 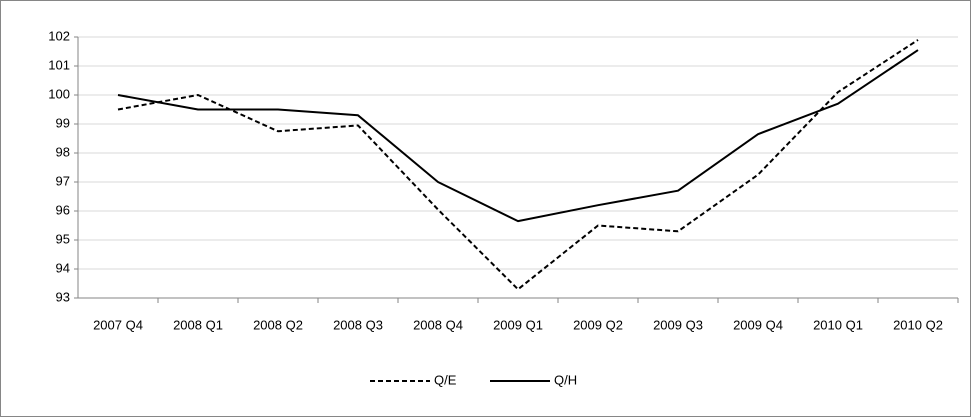 What do you see at coordinates (63, 180) in the screenshot?
I see `y-tick-label: 97` at bounding box center [63, 180].